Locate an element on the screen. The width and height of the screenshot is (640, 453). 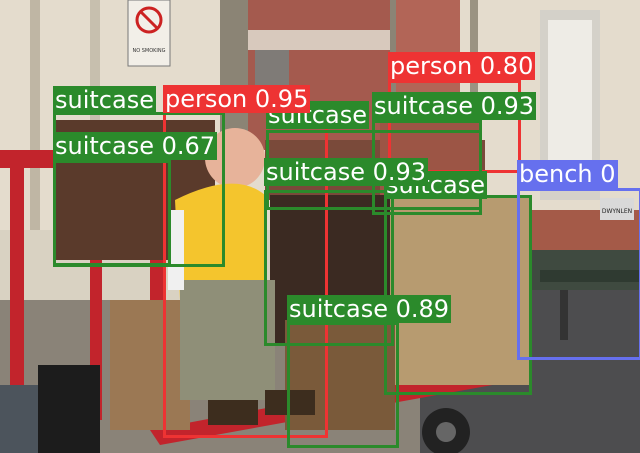
bench: DWYNLEN is located at coordinates (585, 269).